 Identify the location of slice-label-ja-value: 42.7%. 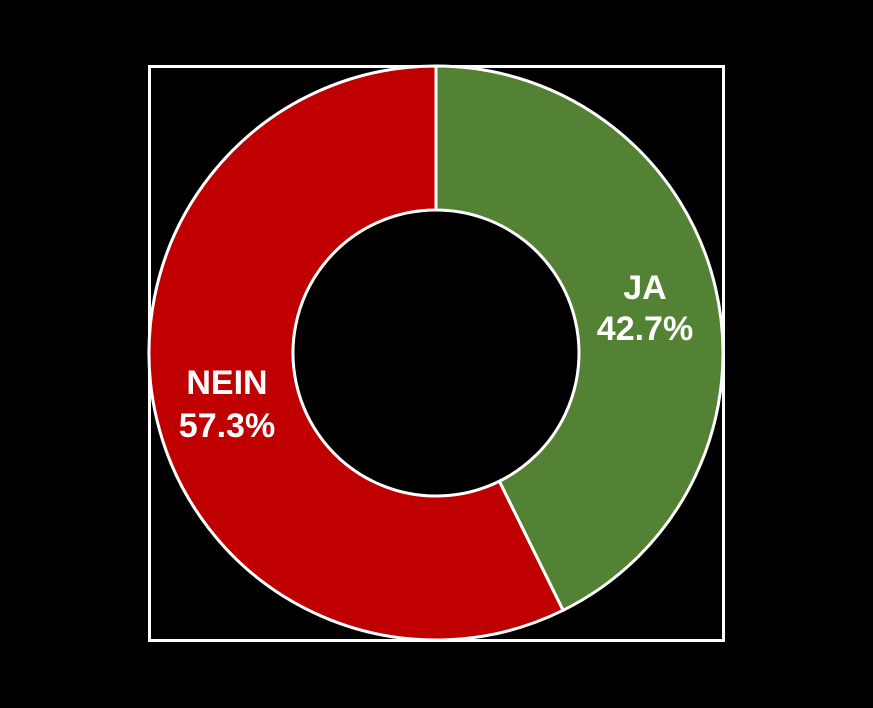
(645, 329).